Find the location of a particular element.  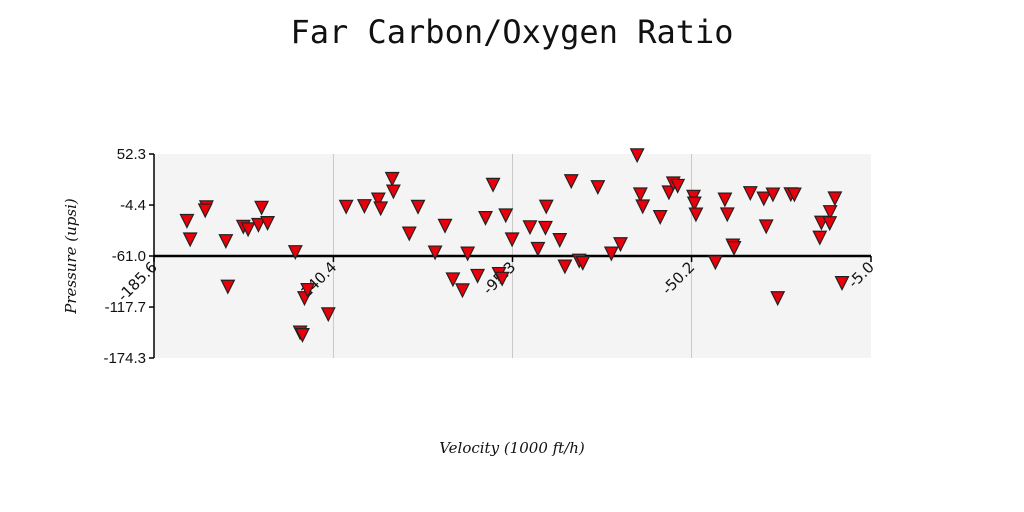

y-tick-label: 52.3 is located at coordinates (131, 154).